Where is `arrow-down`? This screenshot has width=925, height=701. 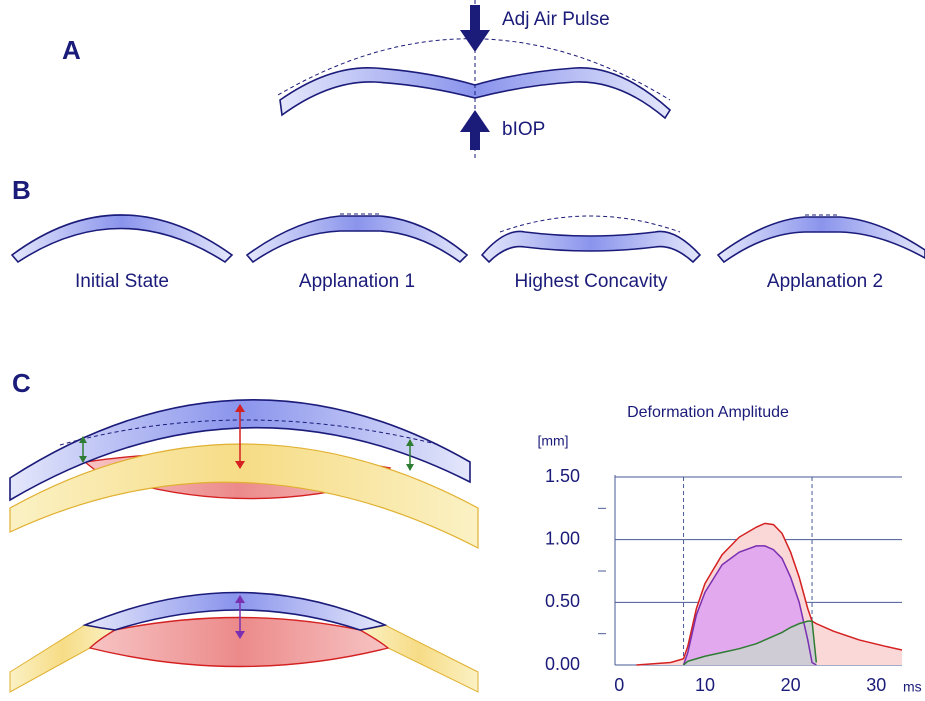 arrow-down is located at coordinates (475, 28).